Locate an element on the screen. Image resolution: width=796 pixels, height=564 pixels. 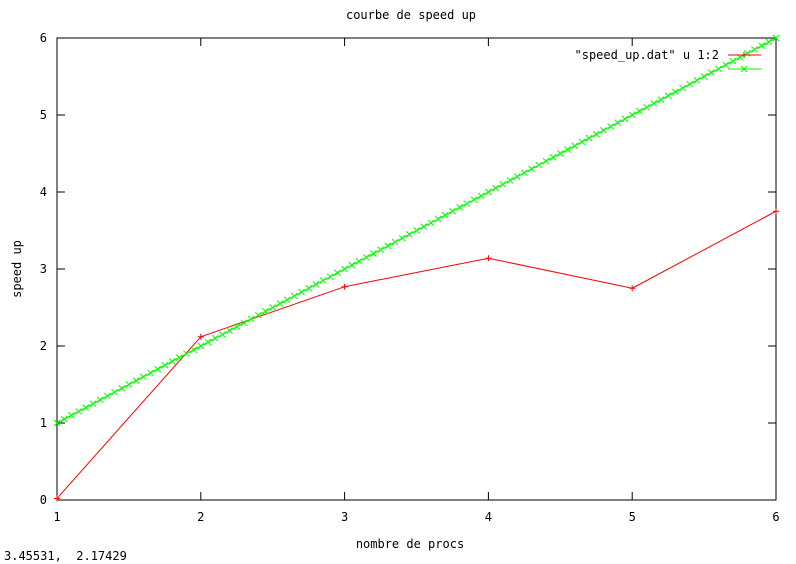
y-tick-label: 3 is located at coordinates (43, 269).